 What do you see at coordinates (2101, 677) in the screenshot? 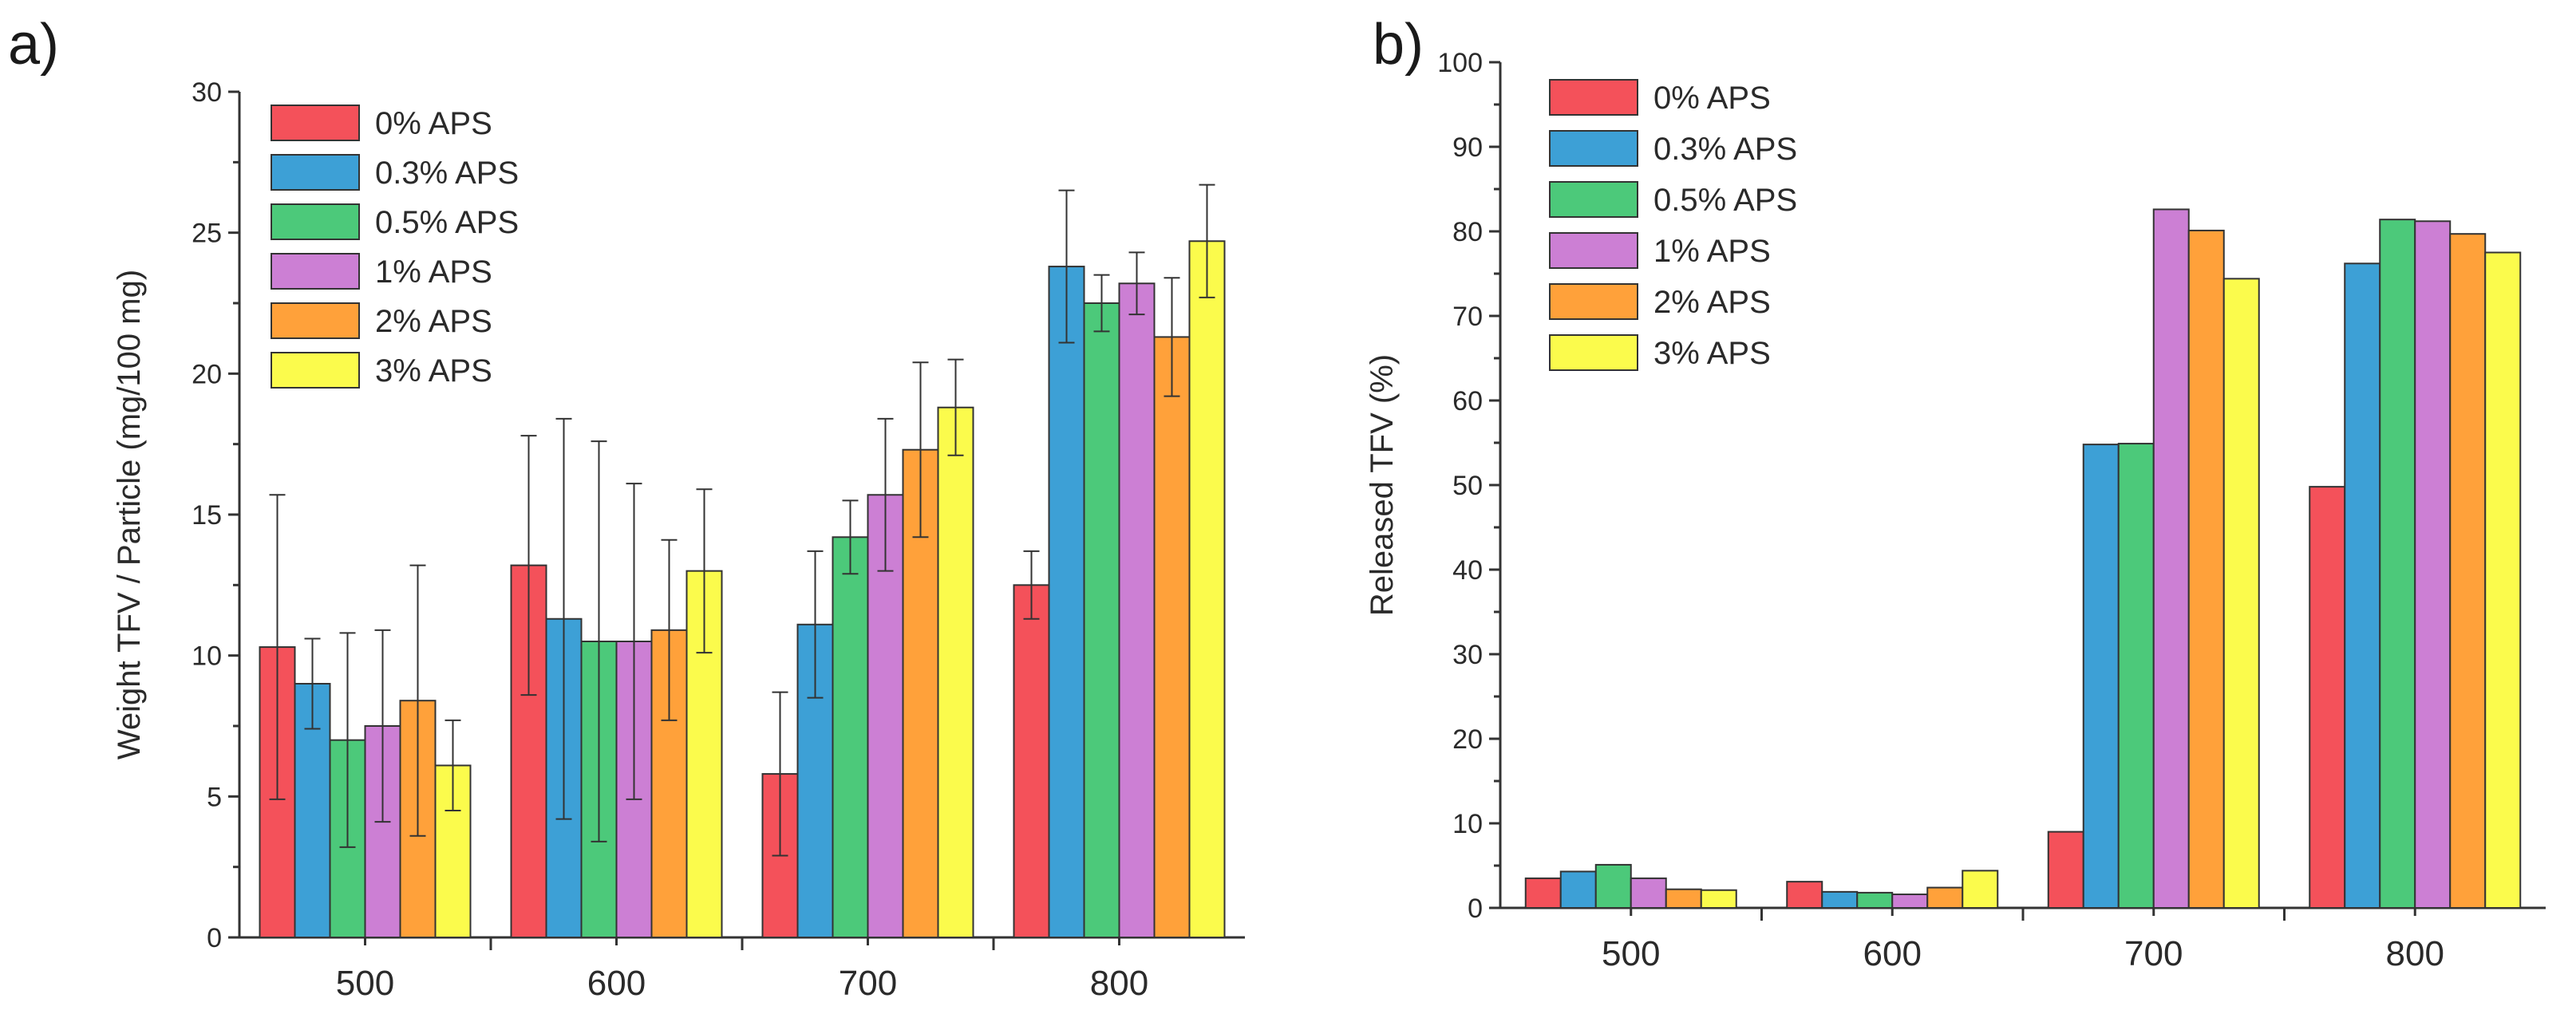
I see `bar-700-03APS` at bounding box center [2101, 677].